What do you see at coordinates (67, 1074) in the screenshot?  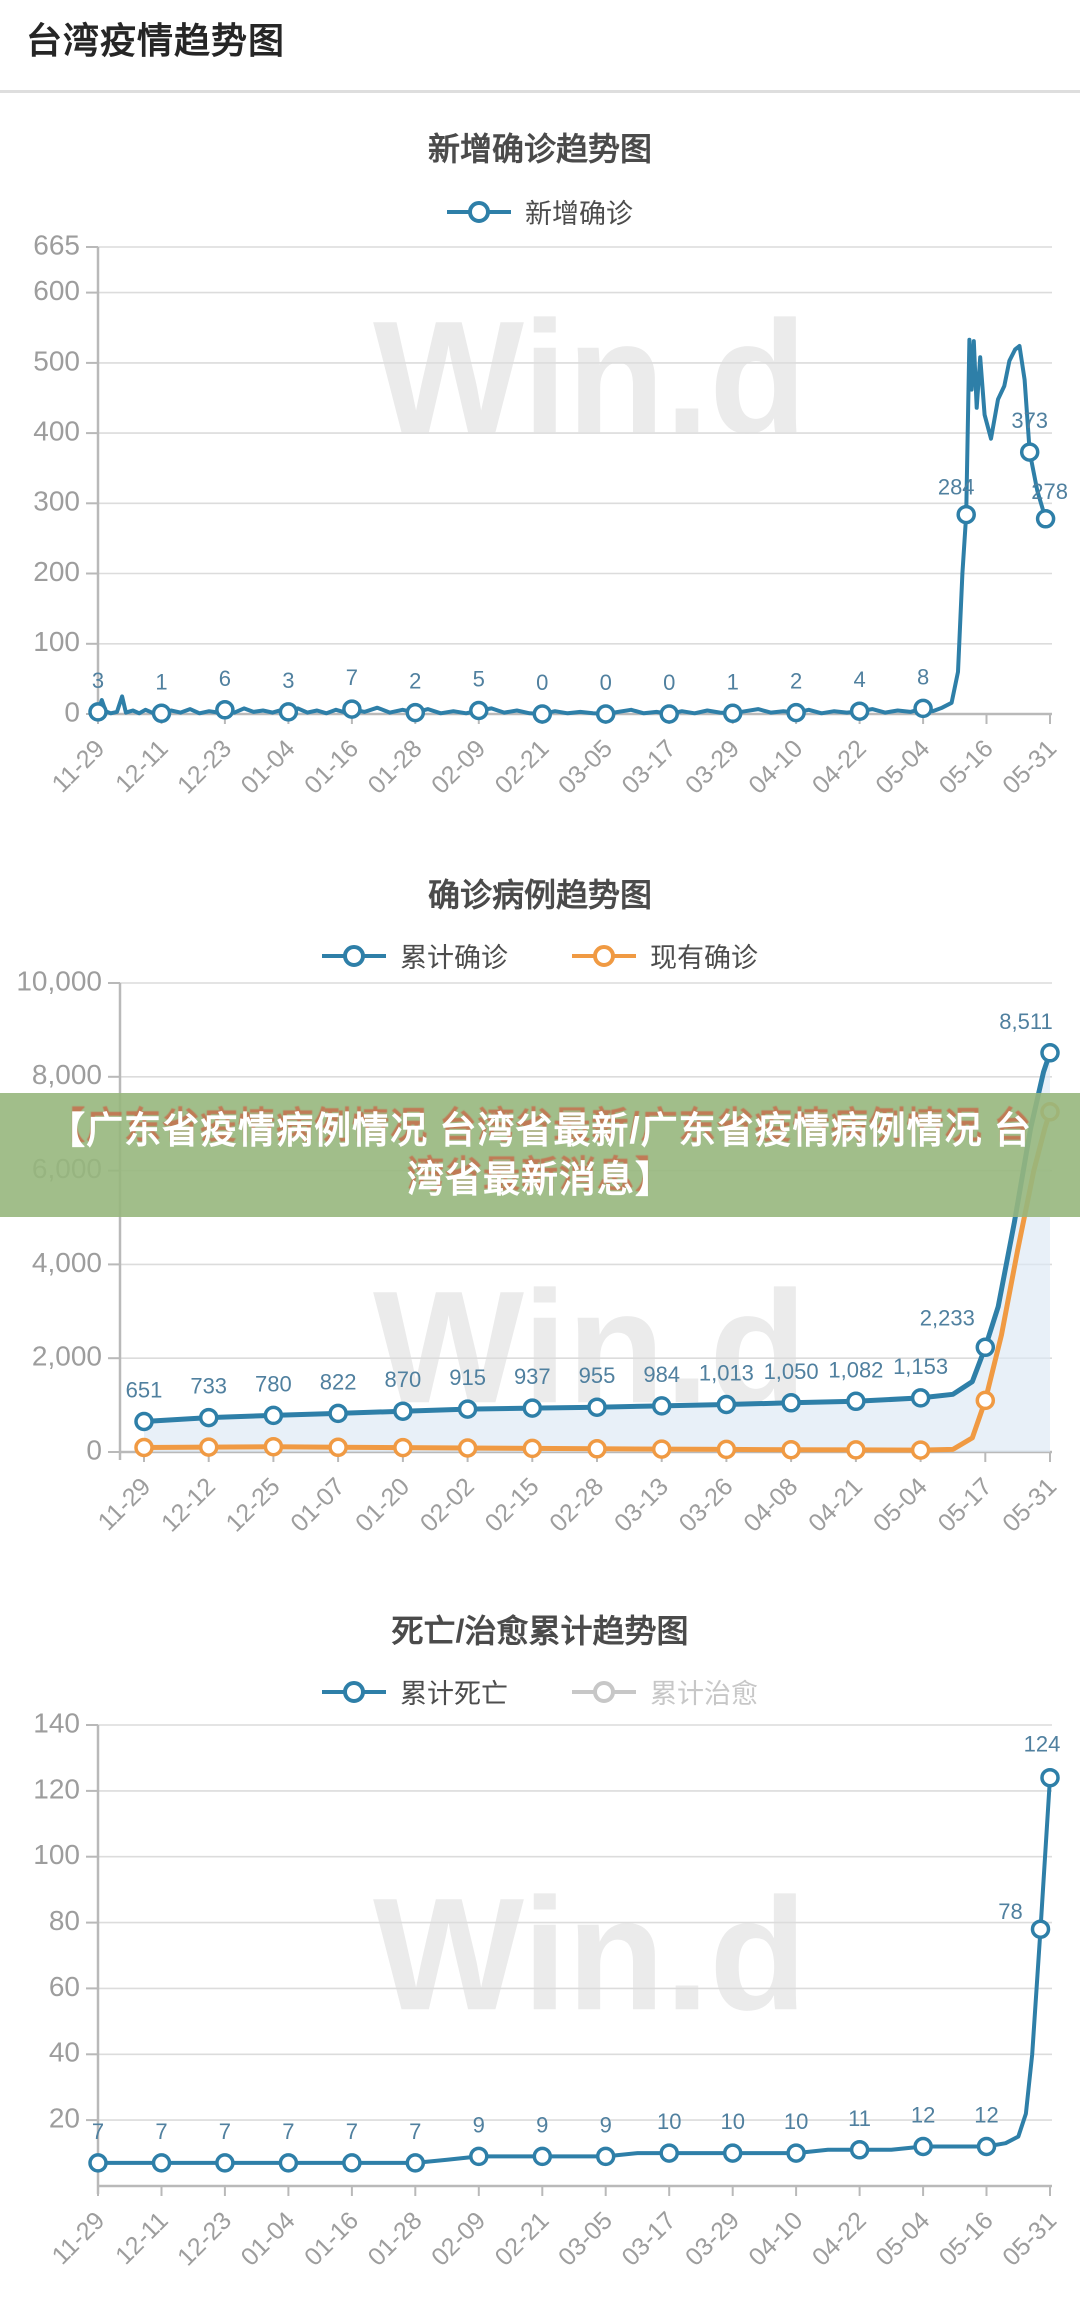 I see `svg-text: 8,000` at bounding box center [67, 1074].